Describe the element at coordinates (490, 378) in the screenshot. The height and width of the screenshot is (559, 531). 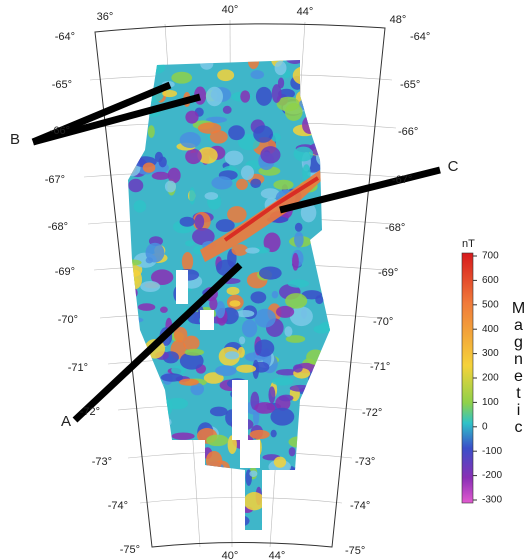
I see `colorbar-tick-label: 200` at that location.